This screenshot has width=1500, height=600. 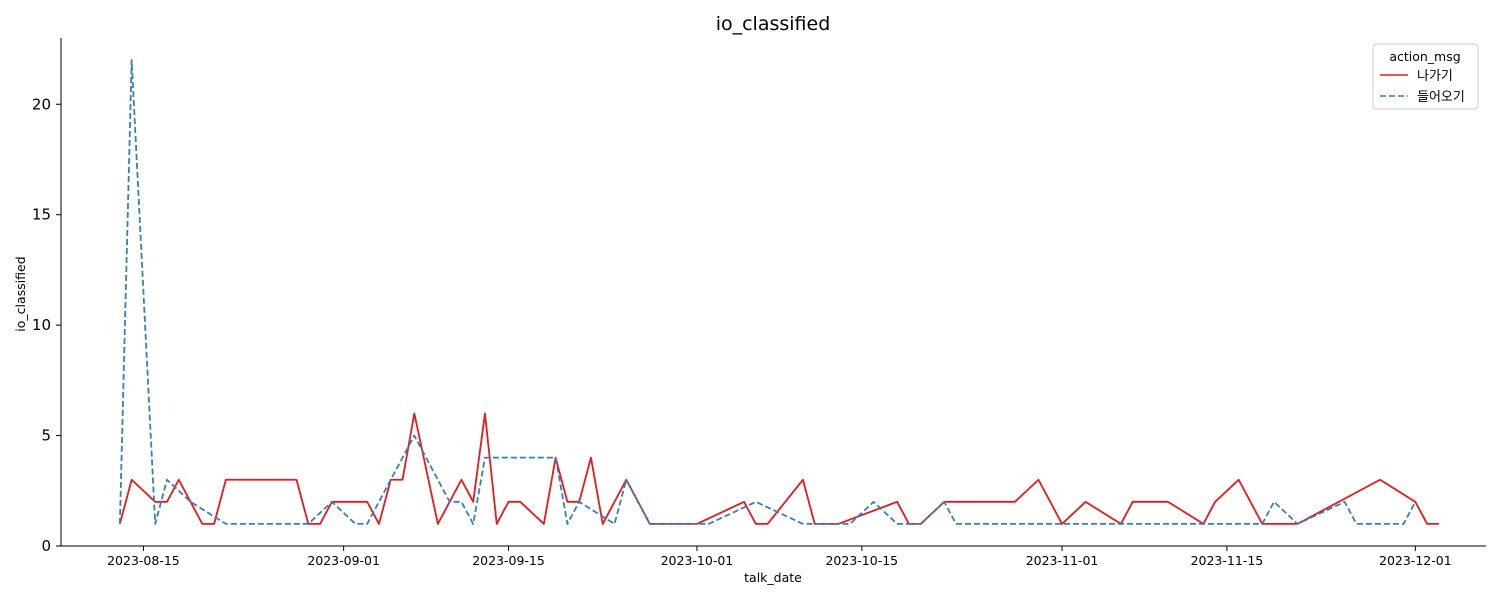 I want to click on legend-label-series-0: 나가기, so click(x=1435, y=76).